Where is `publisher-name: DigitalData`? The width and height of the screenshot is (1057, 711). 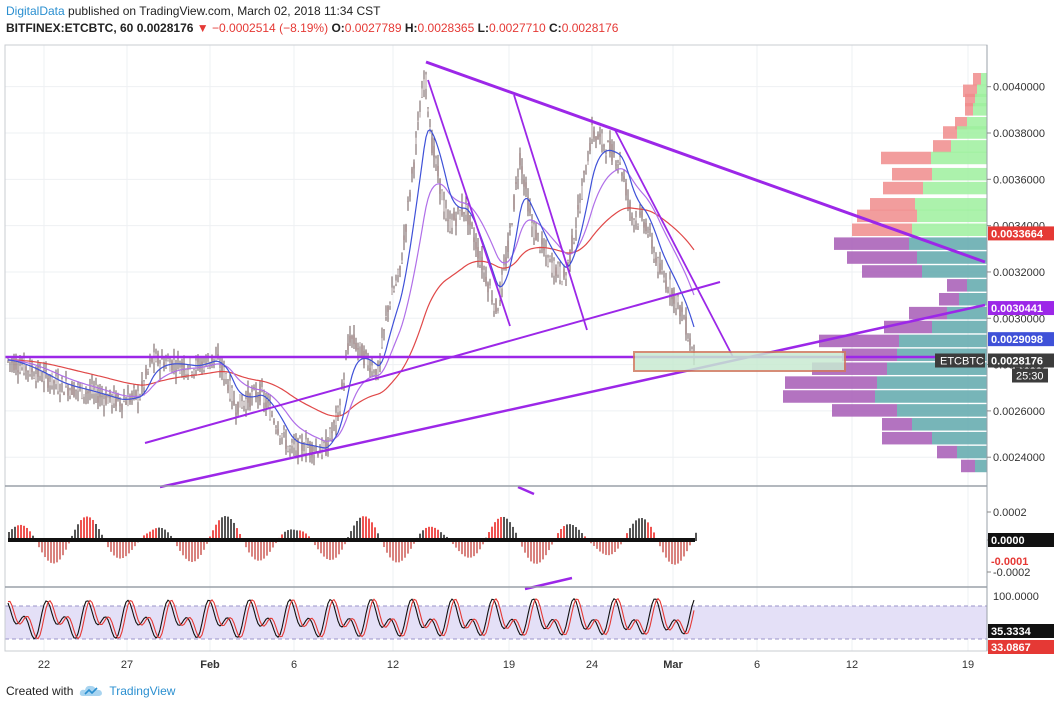 publisher-name: DigitalData is located at coordinates (35, 11).